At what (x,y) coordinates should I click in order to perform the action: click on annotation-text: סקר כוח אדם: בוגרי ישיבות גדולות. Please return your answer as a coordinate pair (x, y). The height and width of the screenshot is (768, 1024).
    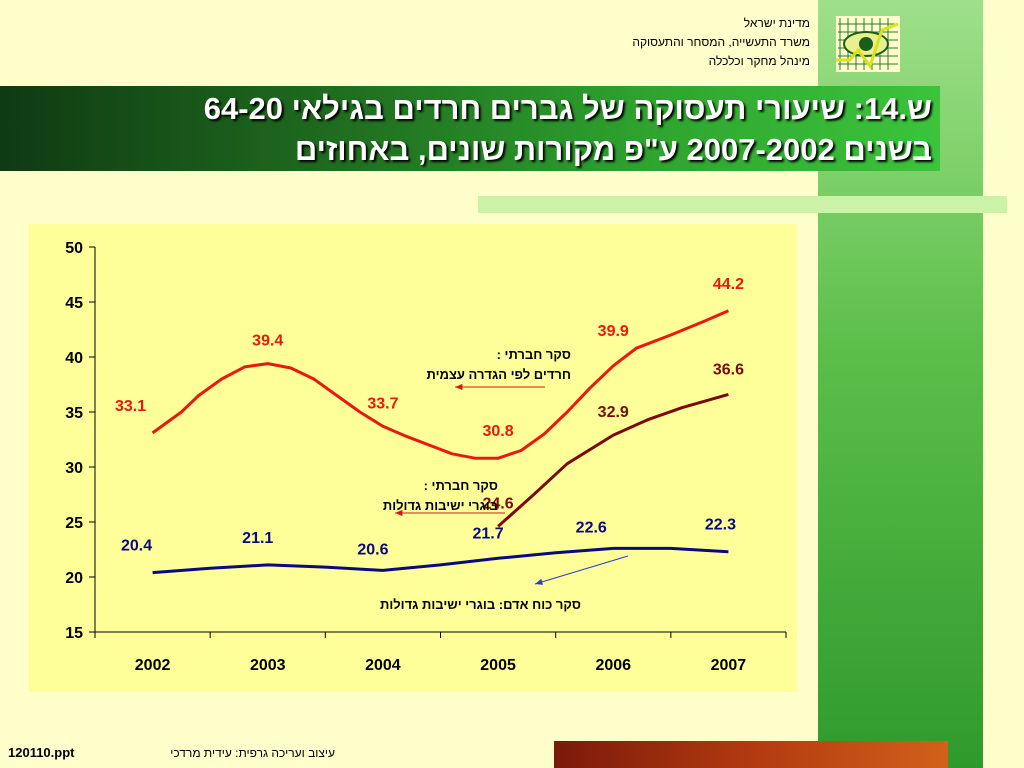
    Looking at the image, I should click on (480, 604).